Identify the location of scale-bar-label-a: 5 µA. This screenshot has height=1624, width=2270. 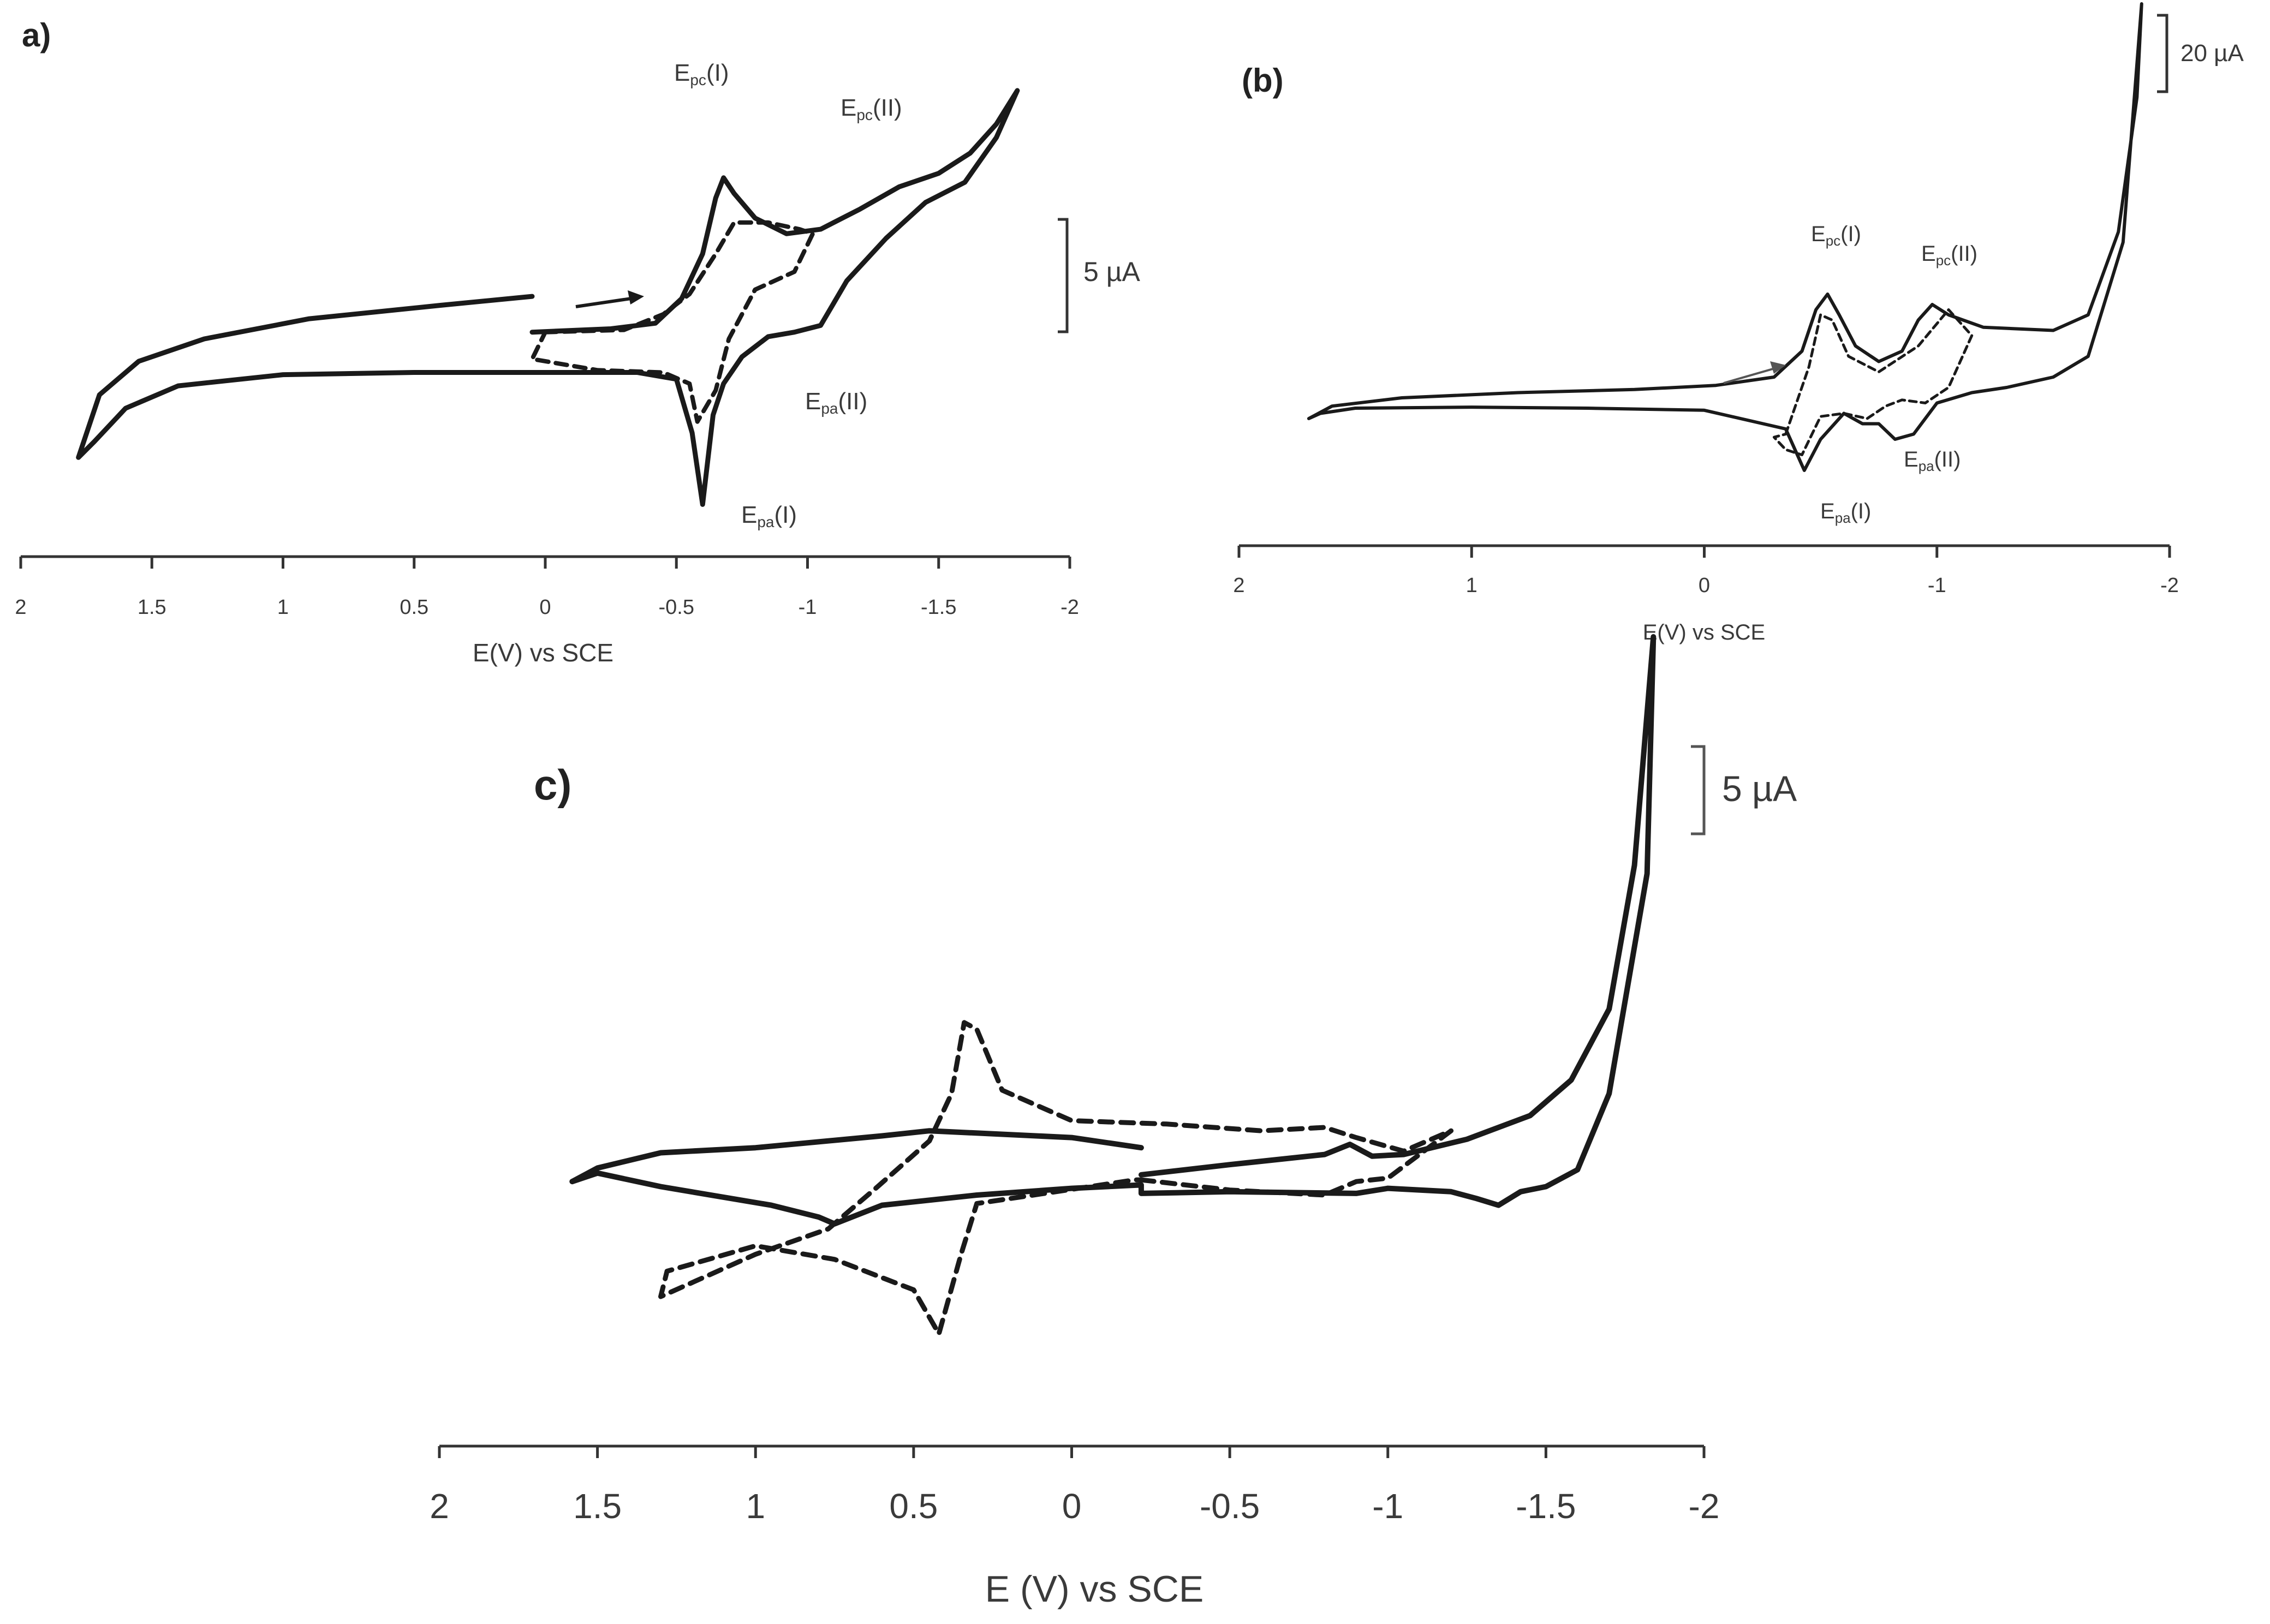
(1112, 271).